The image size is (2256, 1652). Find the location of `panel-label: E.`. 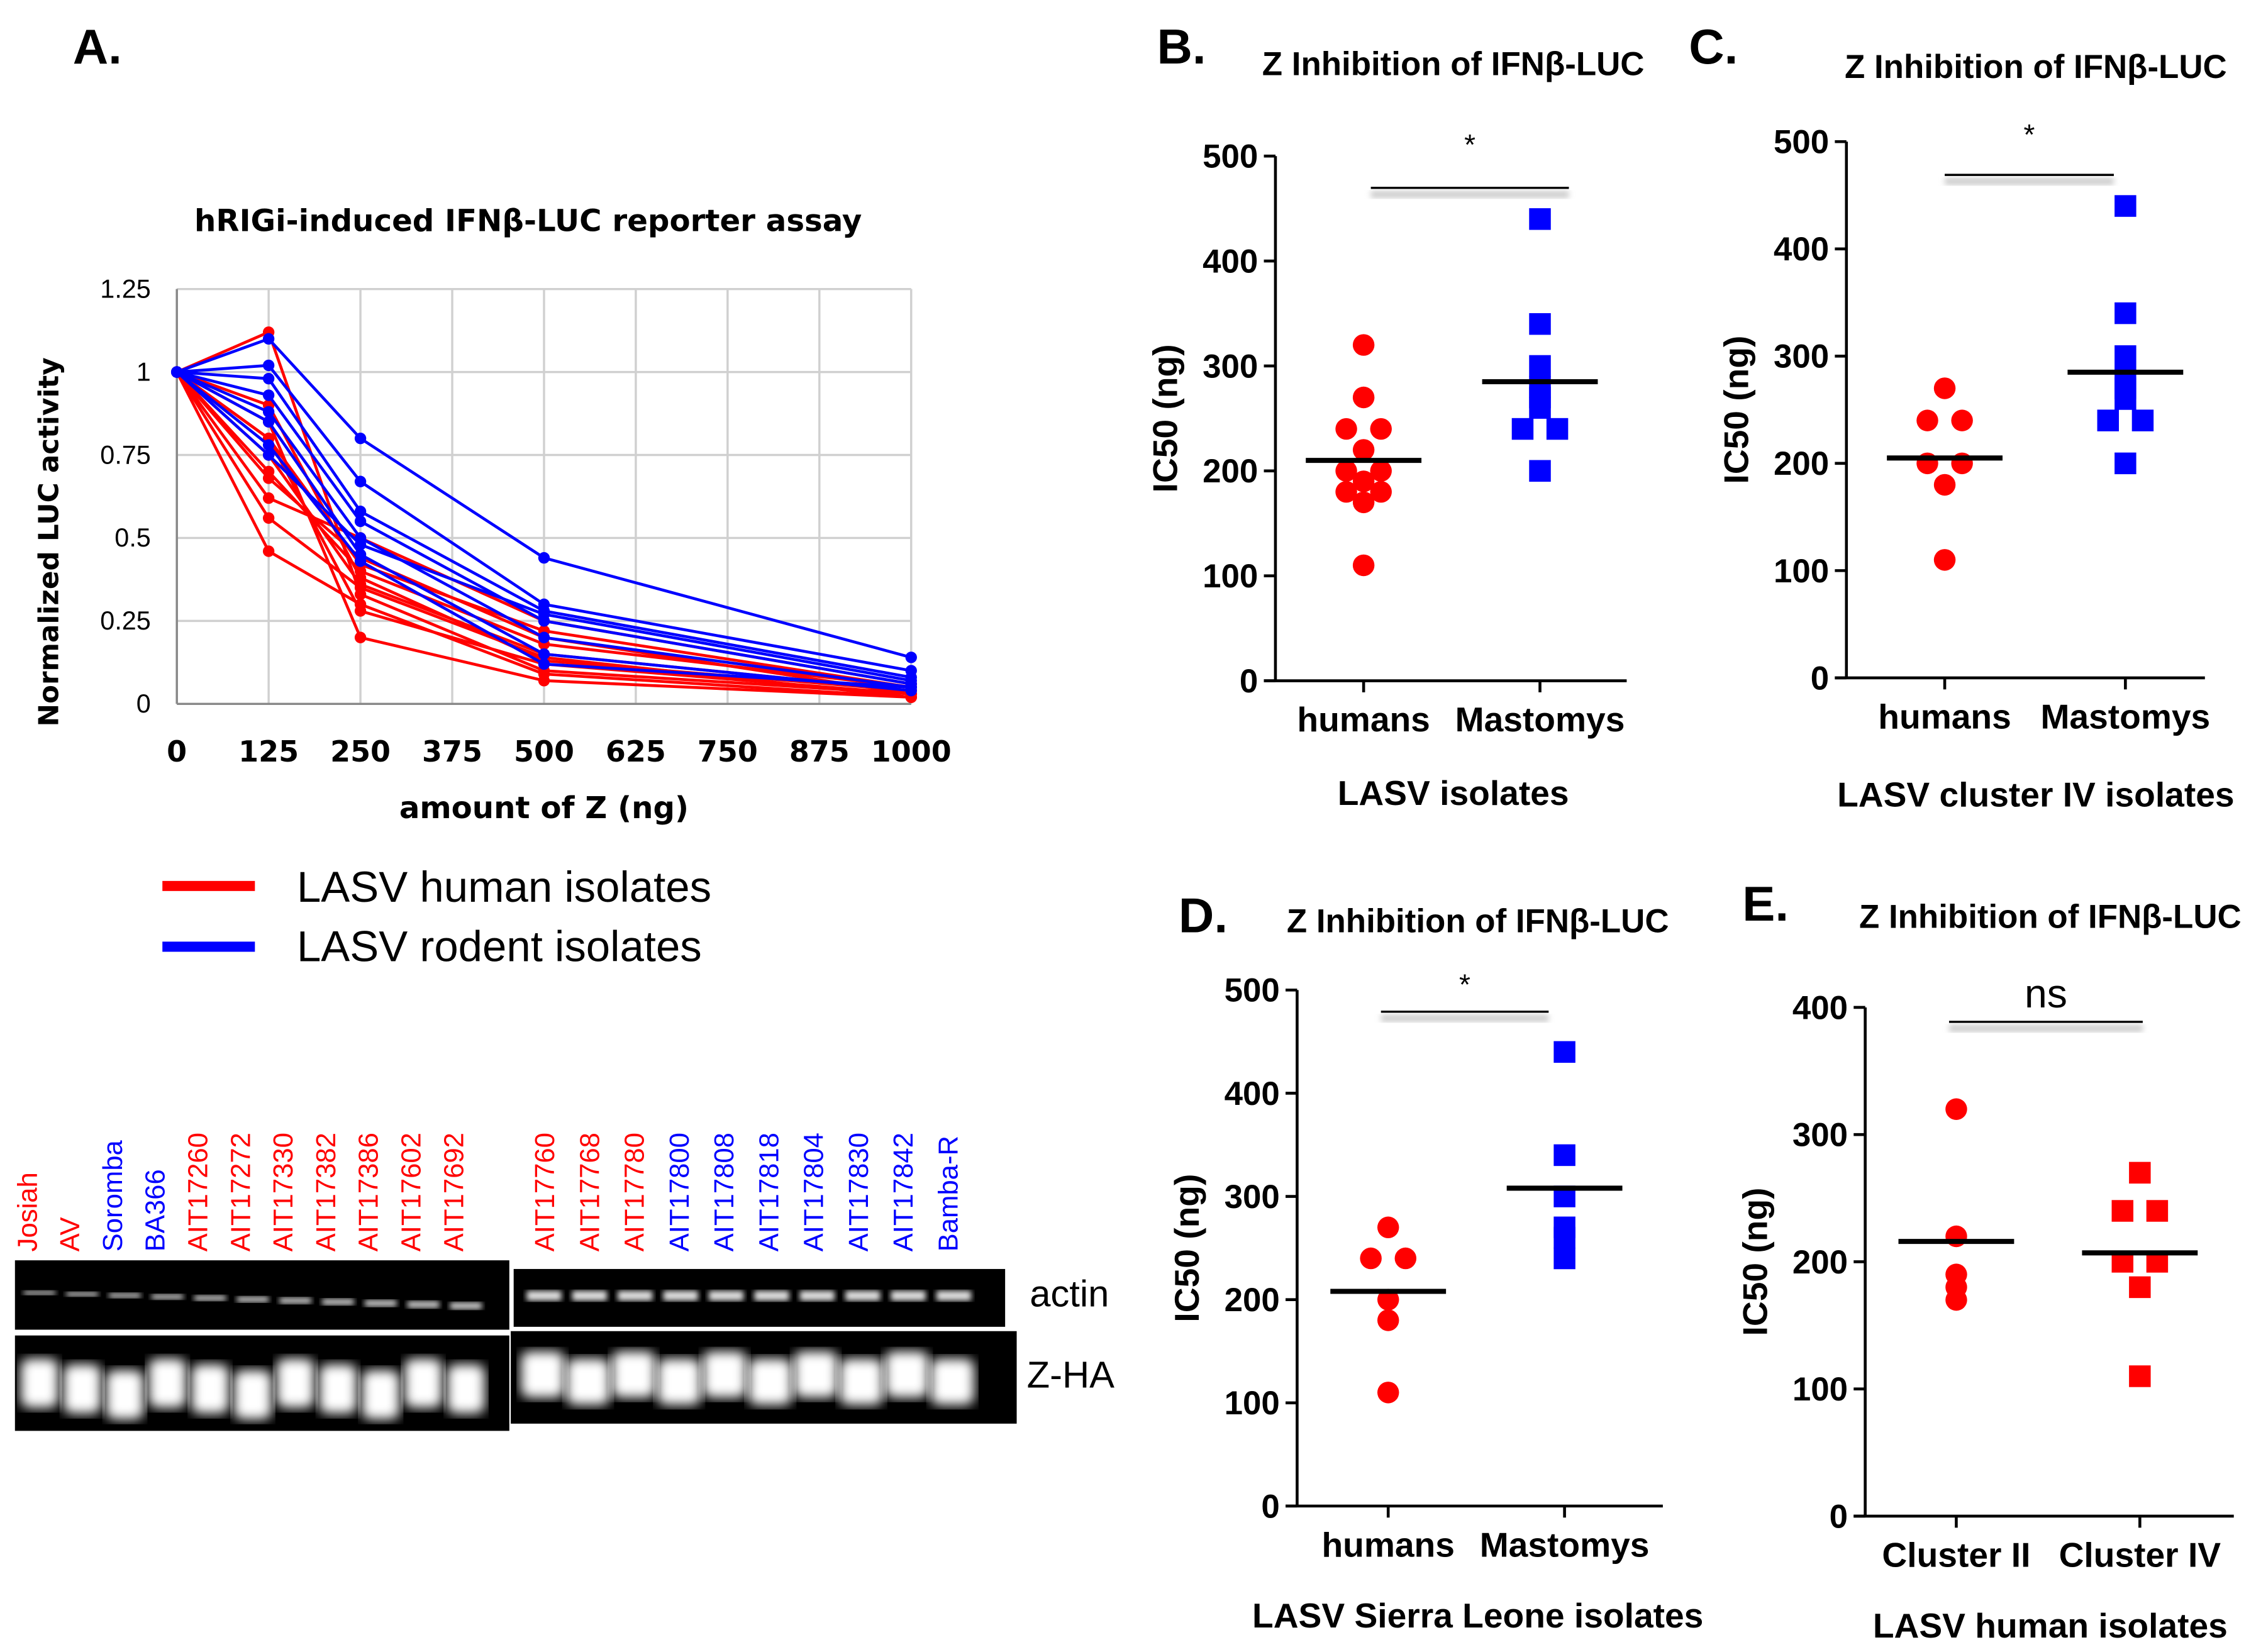

panel-label: E. is located at coordinates (1766, 904).